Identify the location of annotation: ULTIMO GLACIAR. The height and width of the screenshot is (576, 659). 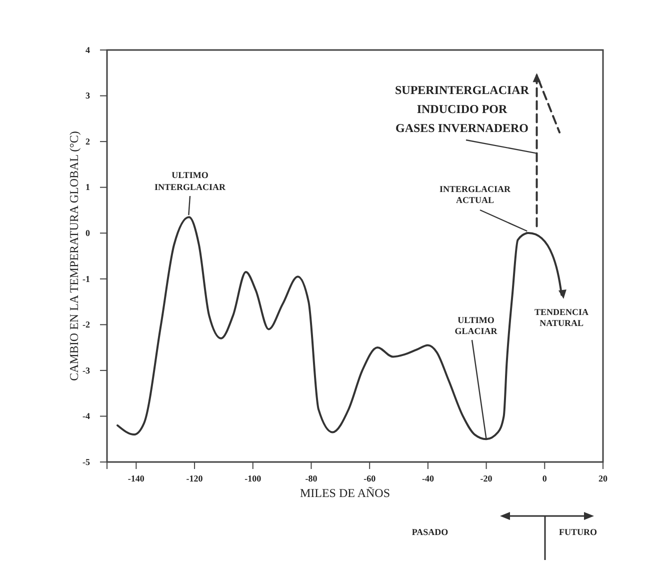
(476, 325).